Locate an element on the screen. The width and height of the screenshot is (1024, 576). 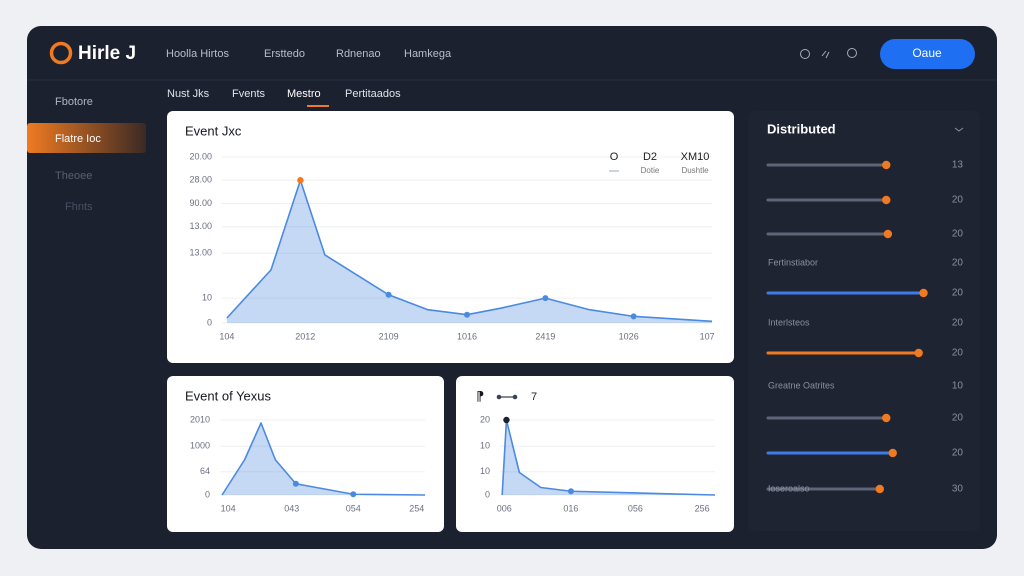
y-tick-label: 90.00 is located at coordinates (200, 203).